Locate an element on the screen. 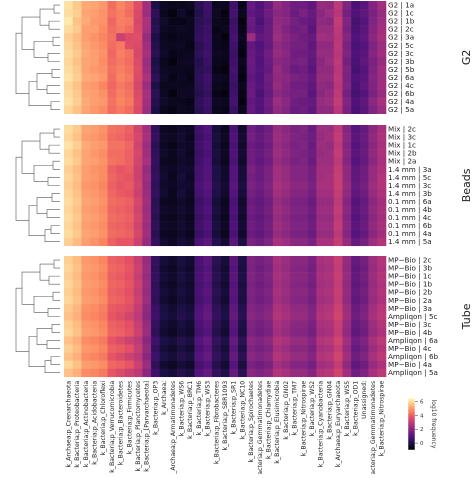 This screenshot has height=478, width=474. dendrogram-branch is located at coordinates (56, 165).